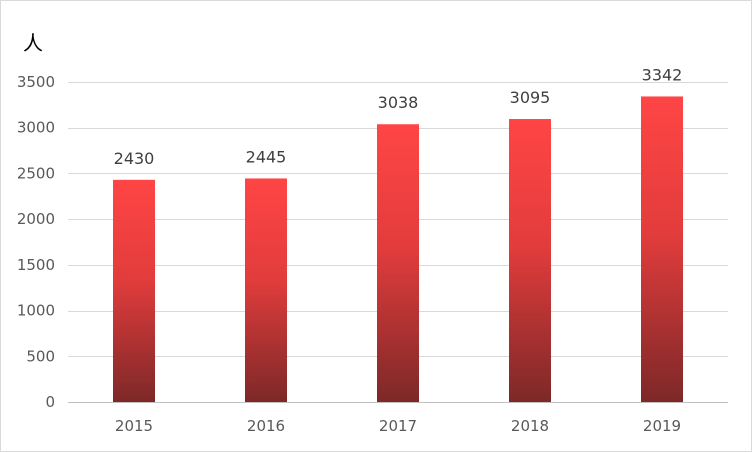  I want to click on data-label-2016: 2445, so click(266, 156).